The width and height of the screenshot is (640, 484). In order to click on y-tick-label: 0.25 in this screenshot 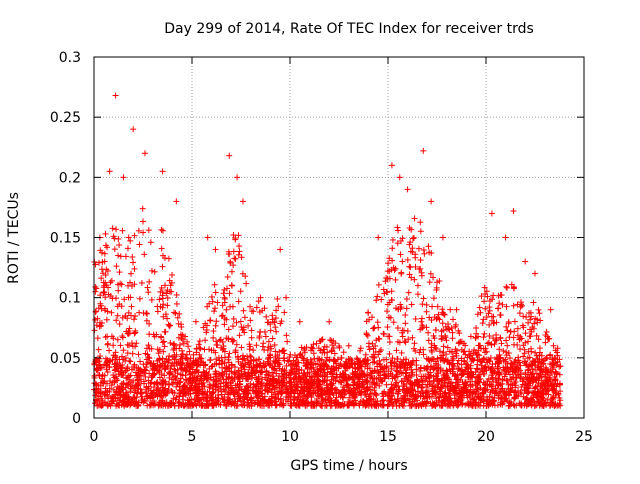, I will do `click(65, 118)`.